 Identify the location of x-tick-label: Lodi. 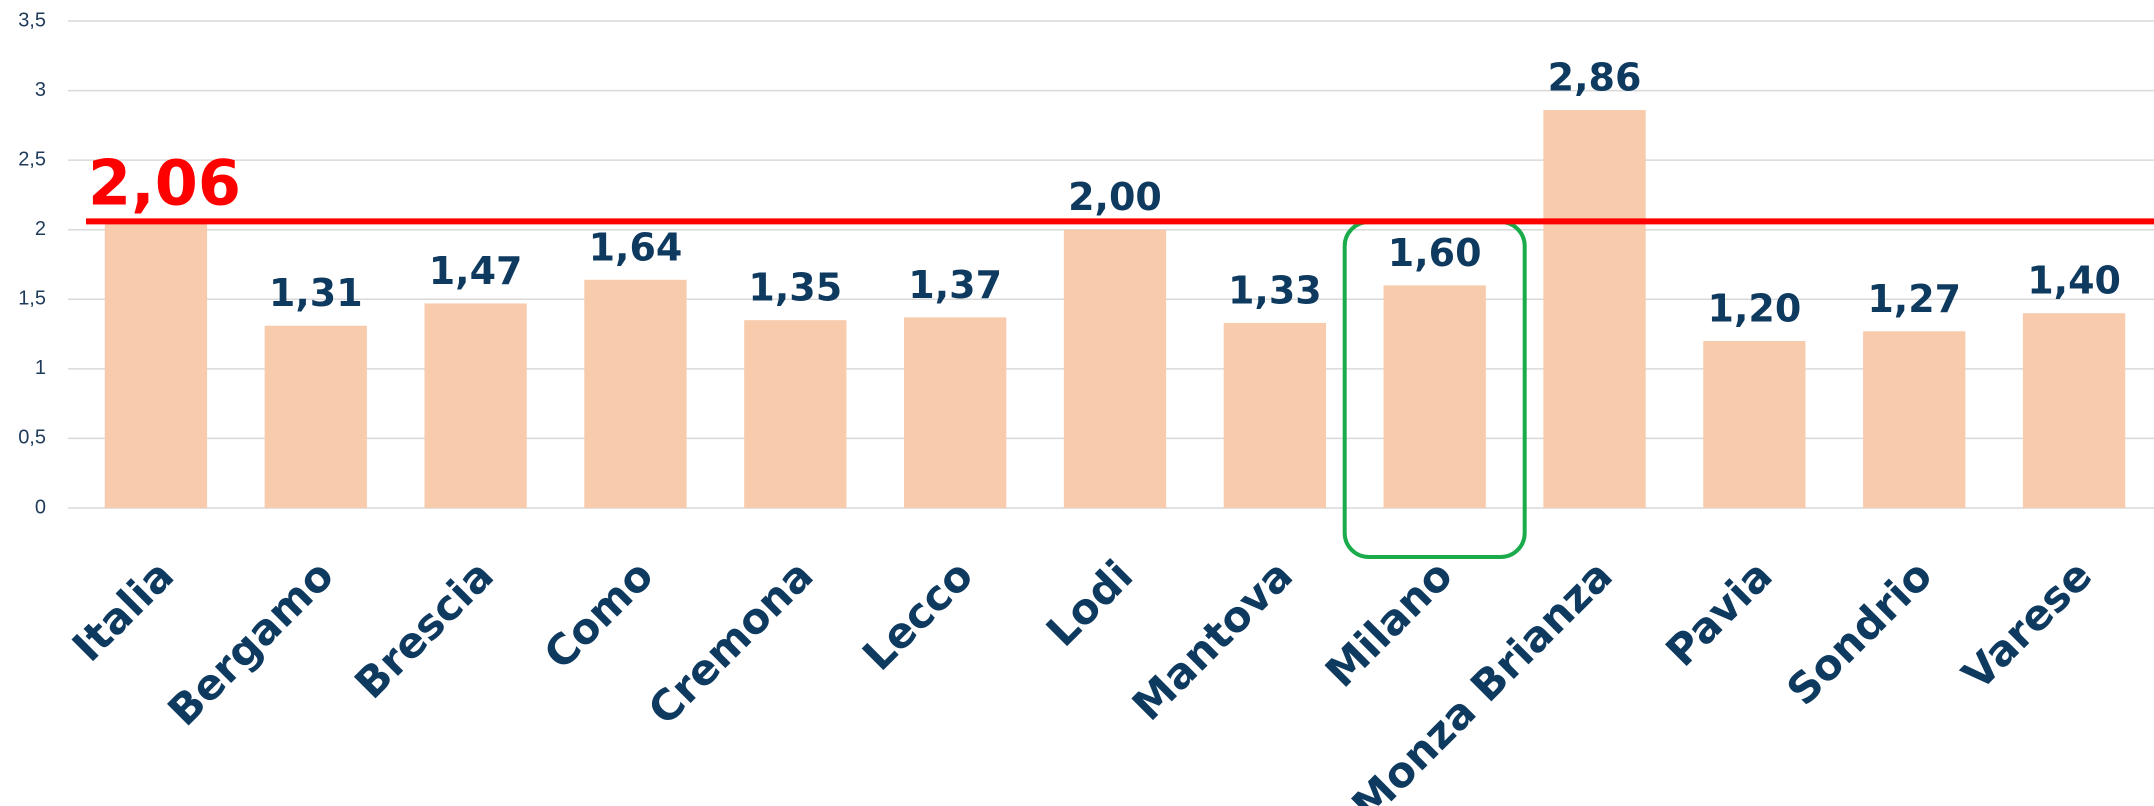
(1089, 603).